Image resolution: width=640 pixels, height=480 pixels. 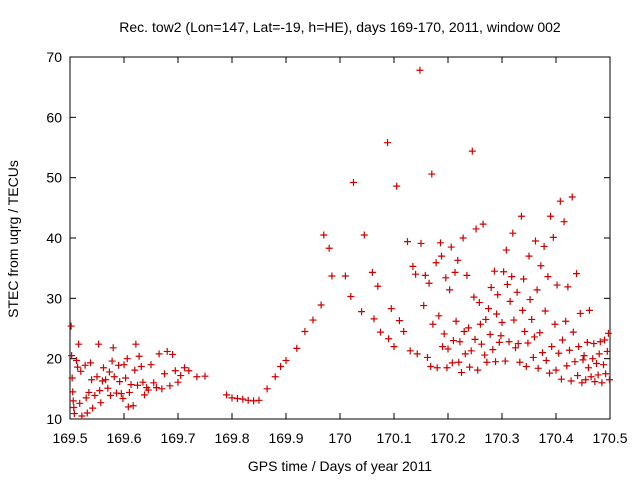 What do you see at coordinates (13, 239) in the screenshot?
I see `y-axis-label: STEC from uqrg / TECUs` at bounding box center [13, 239].